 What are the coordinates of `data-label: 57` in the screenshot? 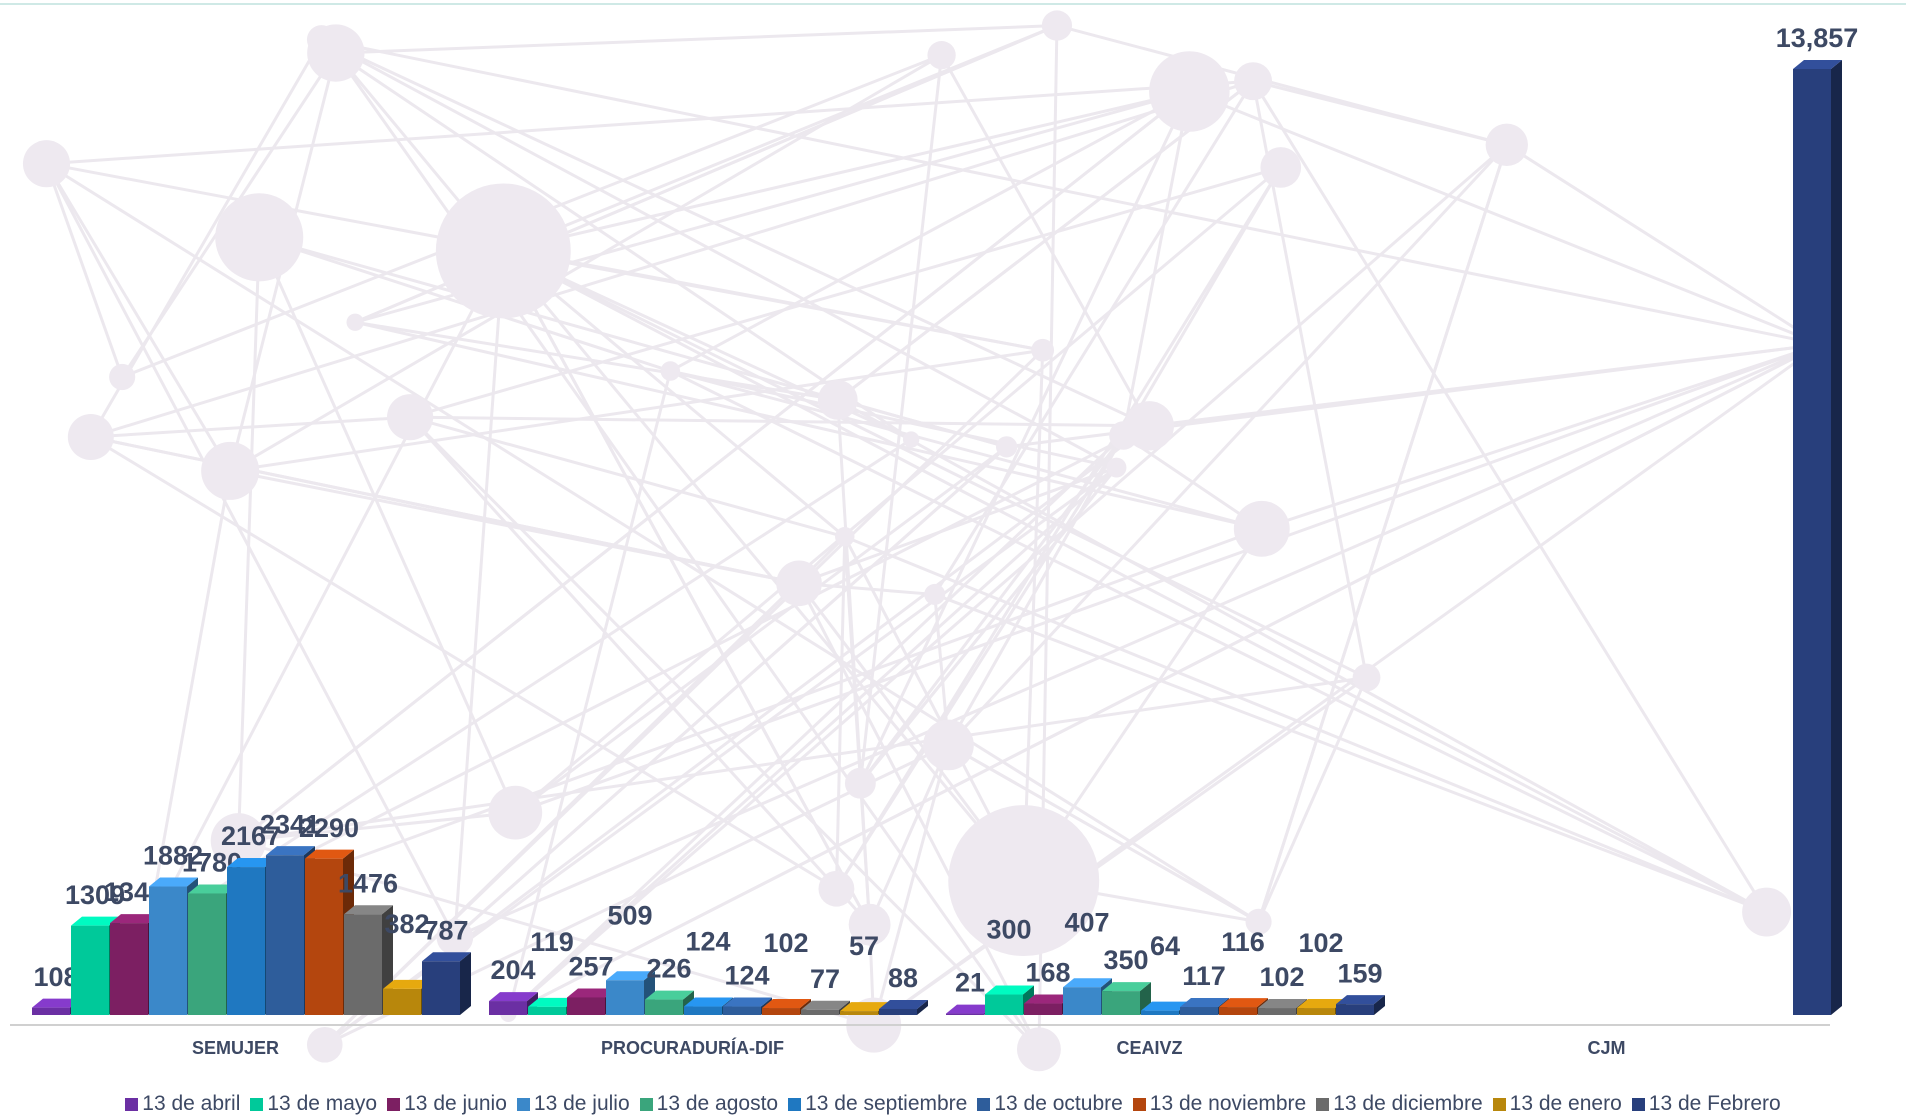 It's located at (864, 946).